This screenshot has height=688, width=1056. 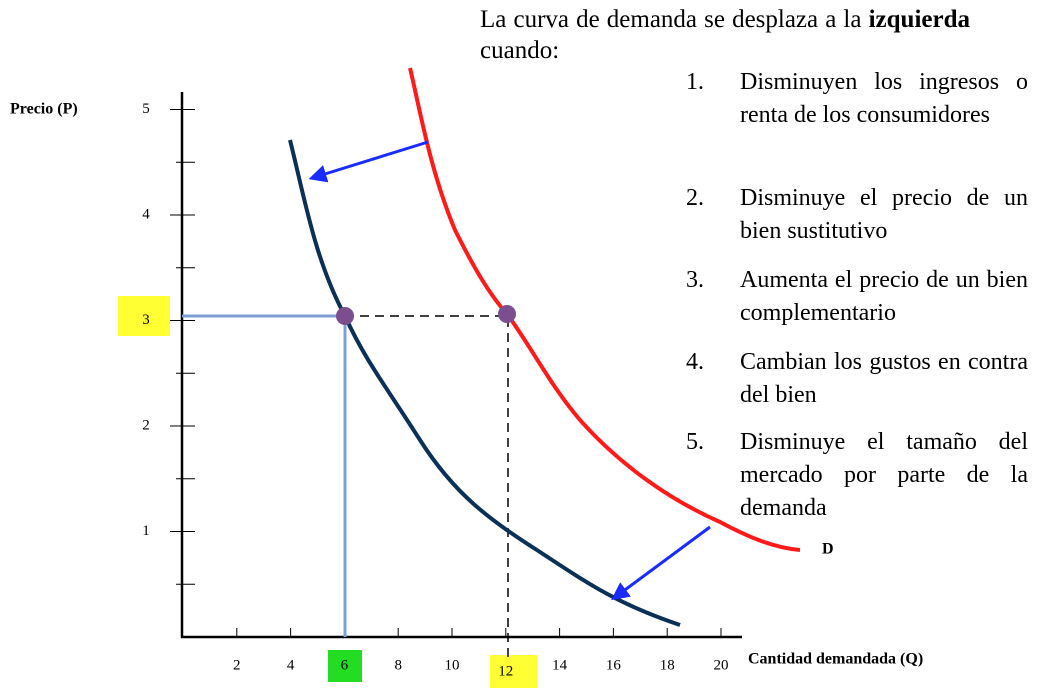 What do you see at coordinates (146, 109) in the screenshot?
I see `y-tick-label: 5` at bounding box center [146, 109].